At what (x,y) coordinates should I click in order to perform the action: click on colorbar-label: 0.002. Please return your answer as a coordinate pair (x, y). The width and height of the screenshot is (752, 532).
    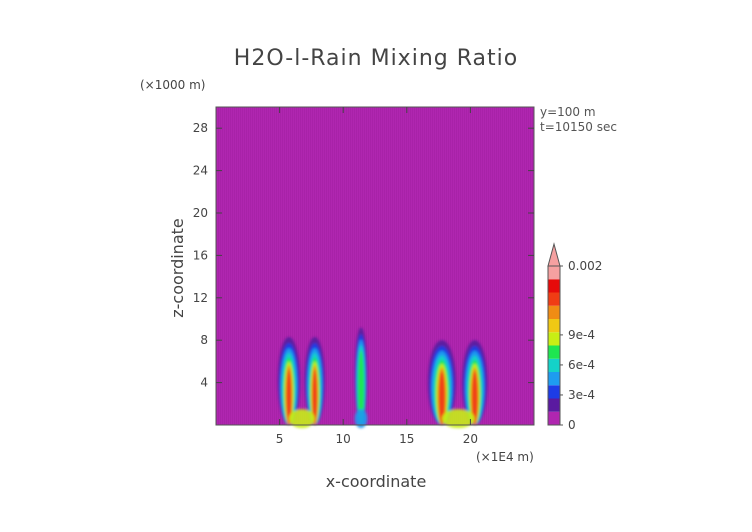
    Looking at the image, I should click on (585, 266).